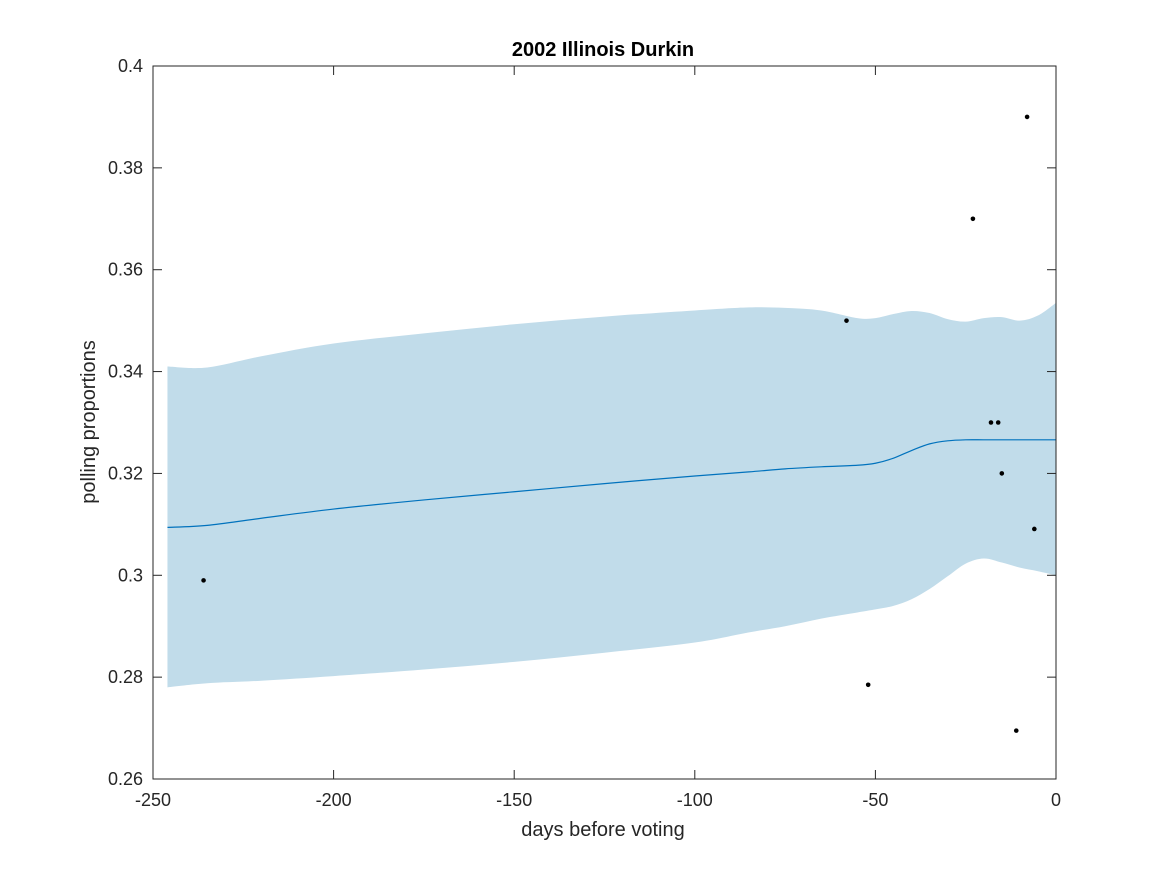 This screenshot has height=875, width=1167. What do you see at coordinates (695, 800) in the screenshot?
I see `x-tick-label: -100` at bounding box center [695, 800].